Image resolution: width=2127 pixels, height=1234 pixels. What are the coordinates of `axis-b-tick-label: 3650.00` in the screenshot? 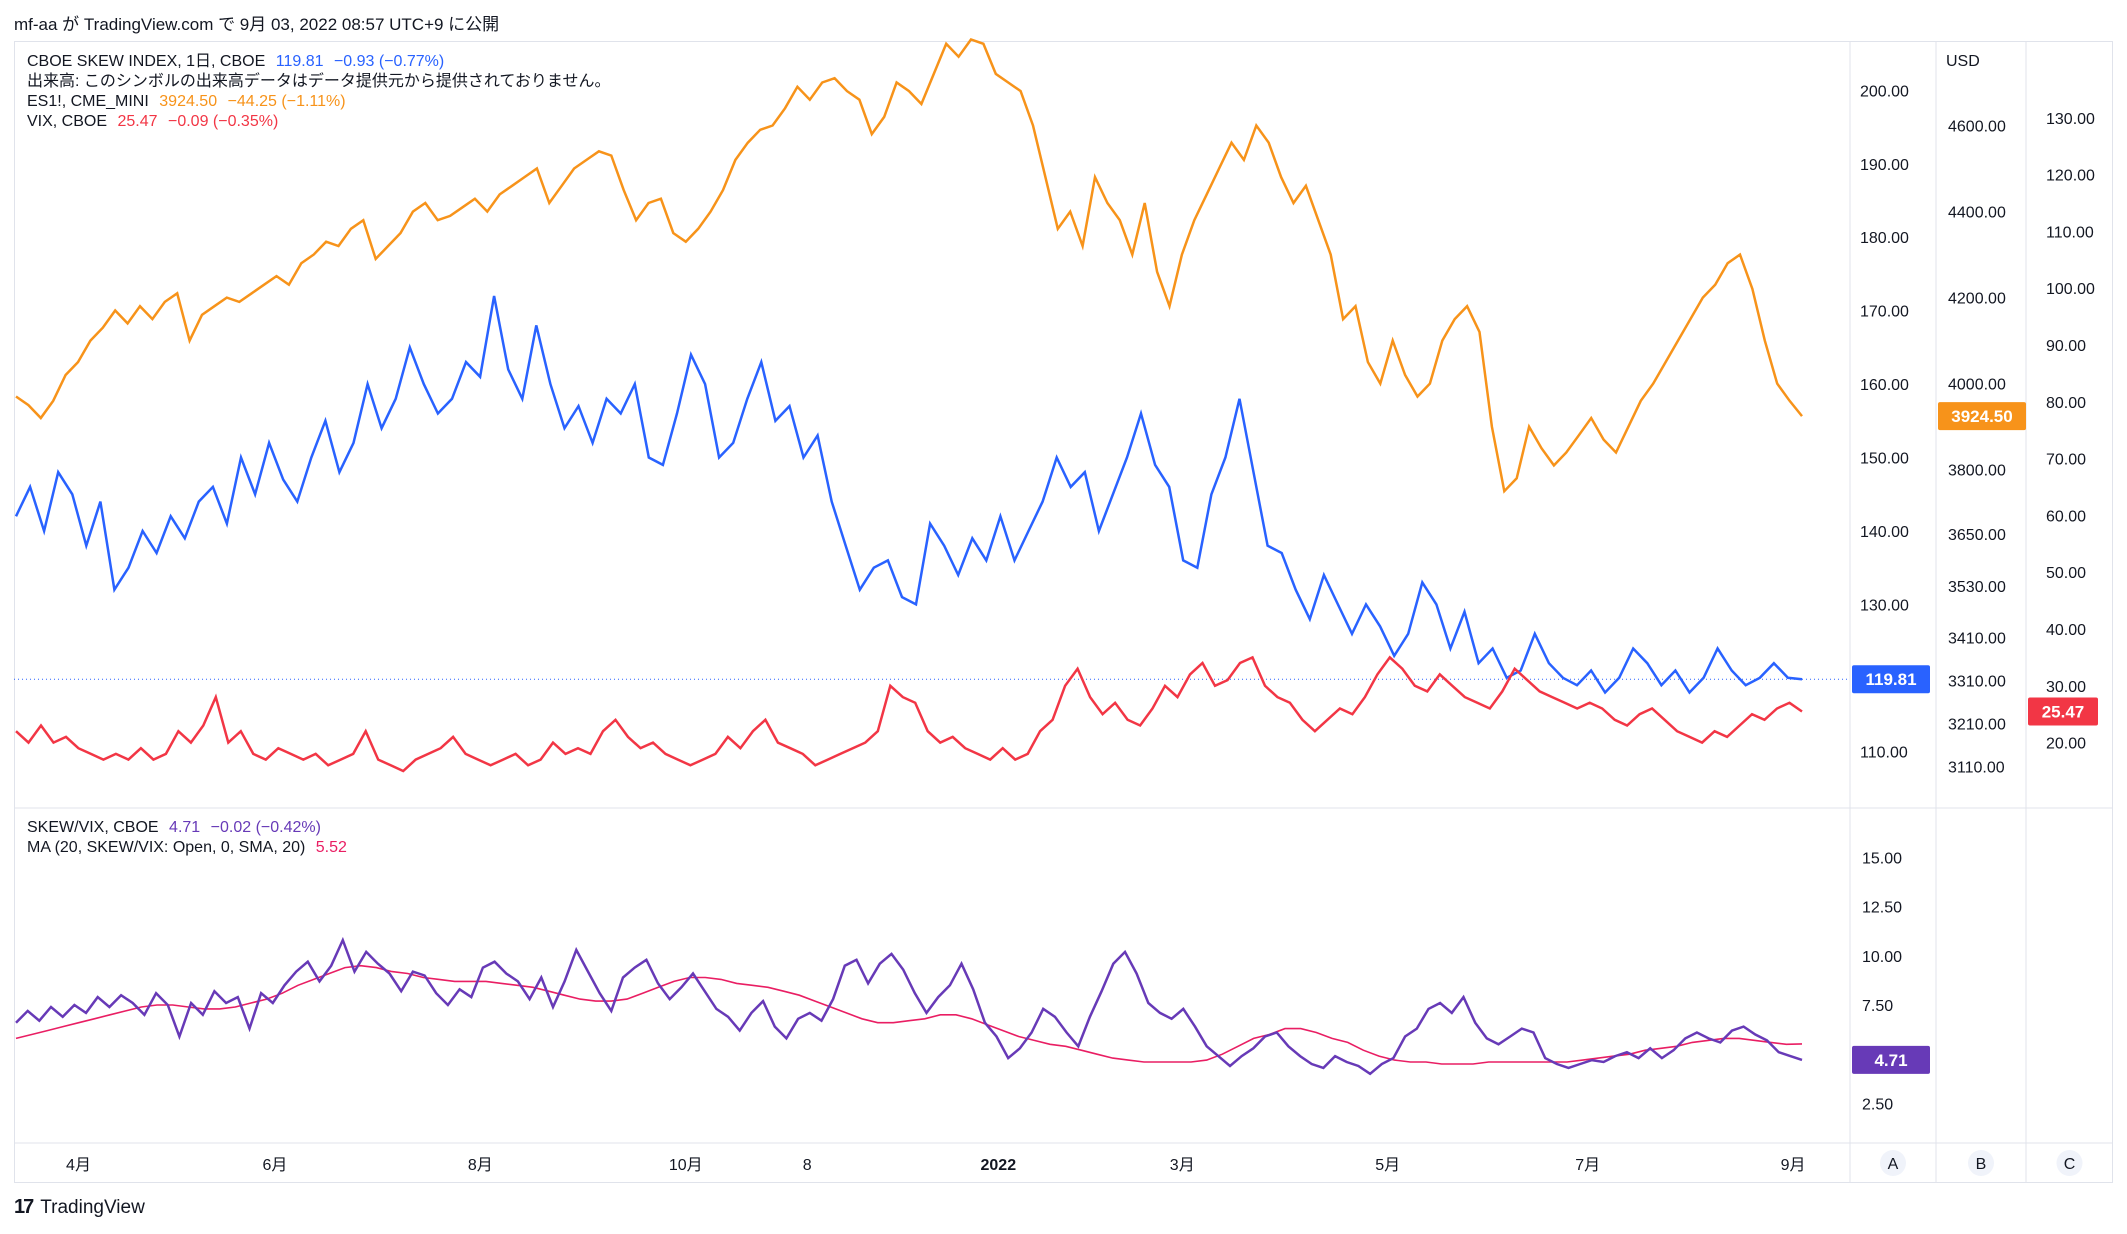 It's located at (1977, 535).